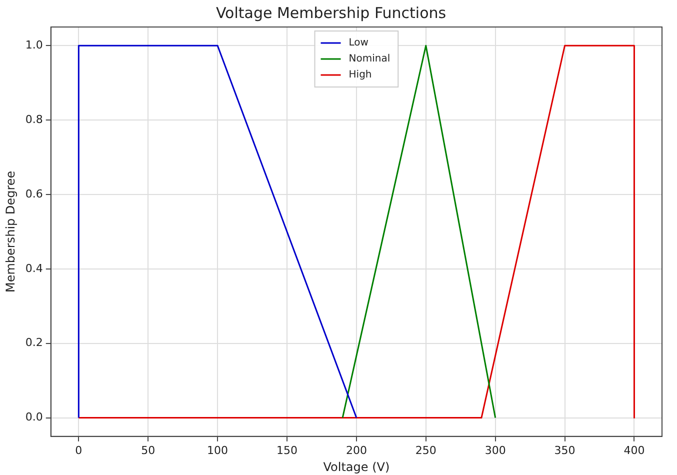 The width and height of the screenshot is (677, 475). I want to click on y-tick-label: 0.8, so click(34, 119).